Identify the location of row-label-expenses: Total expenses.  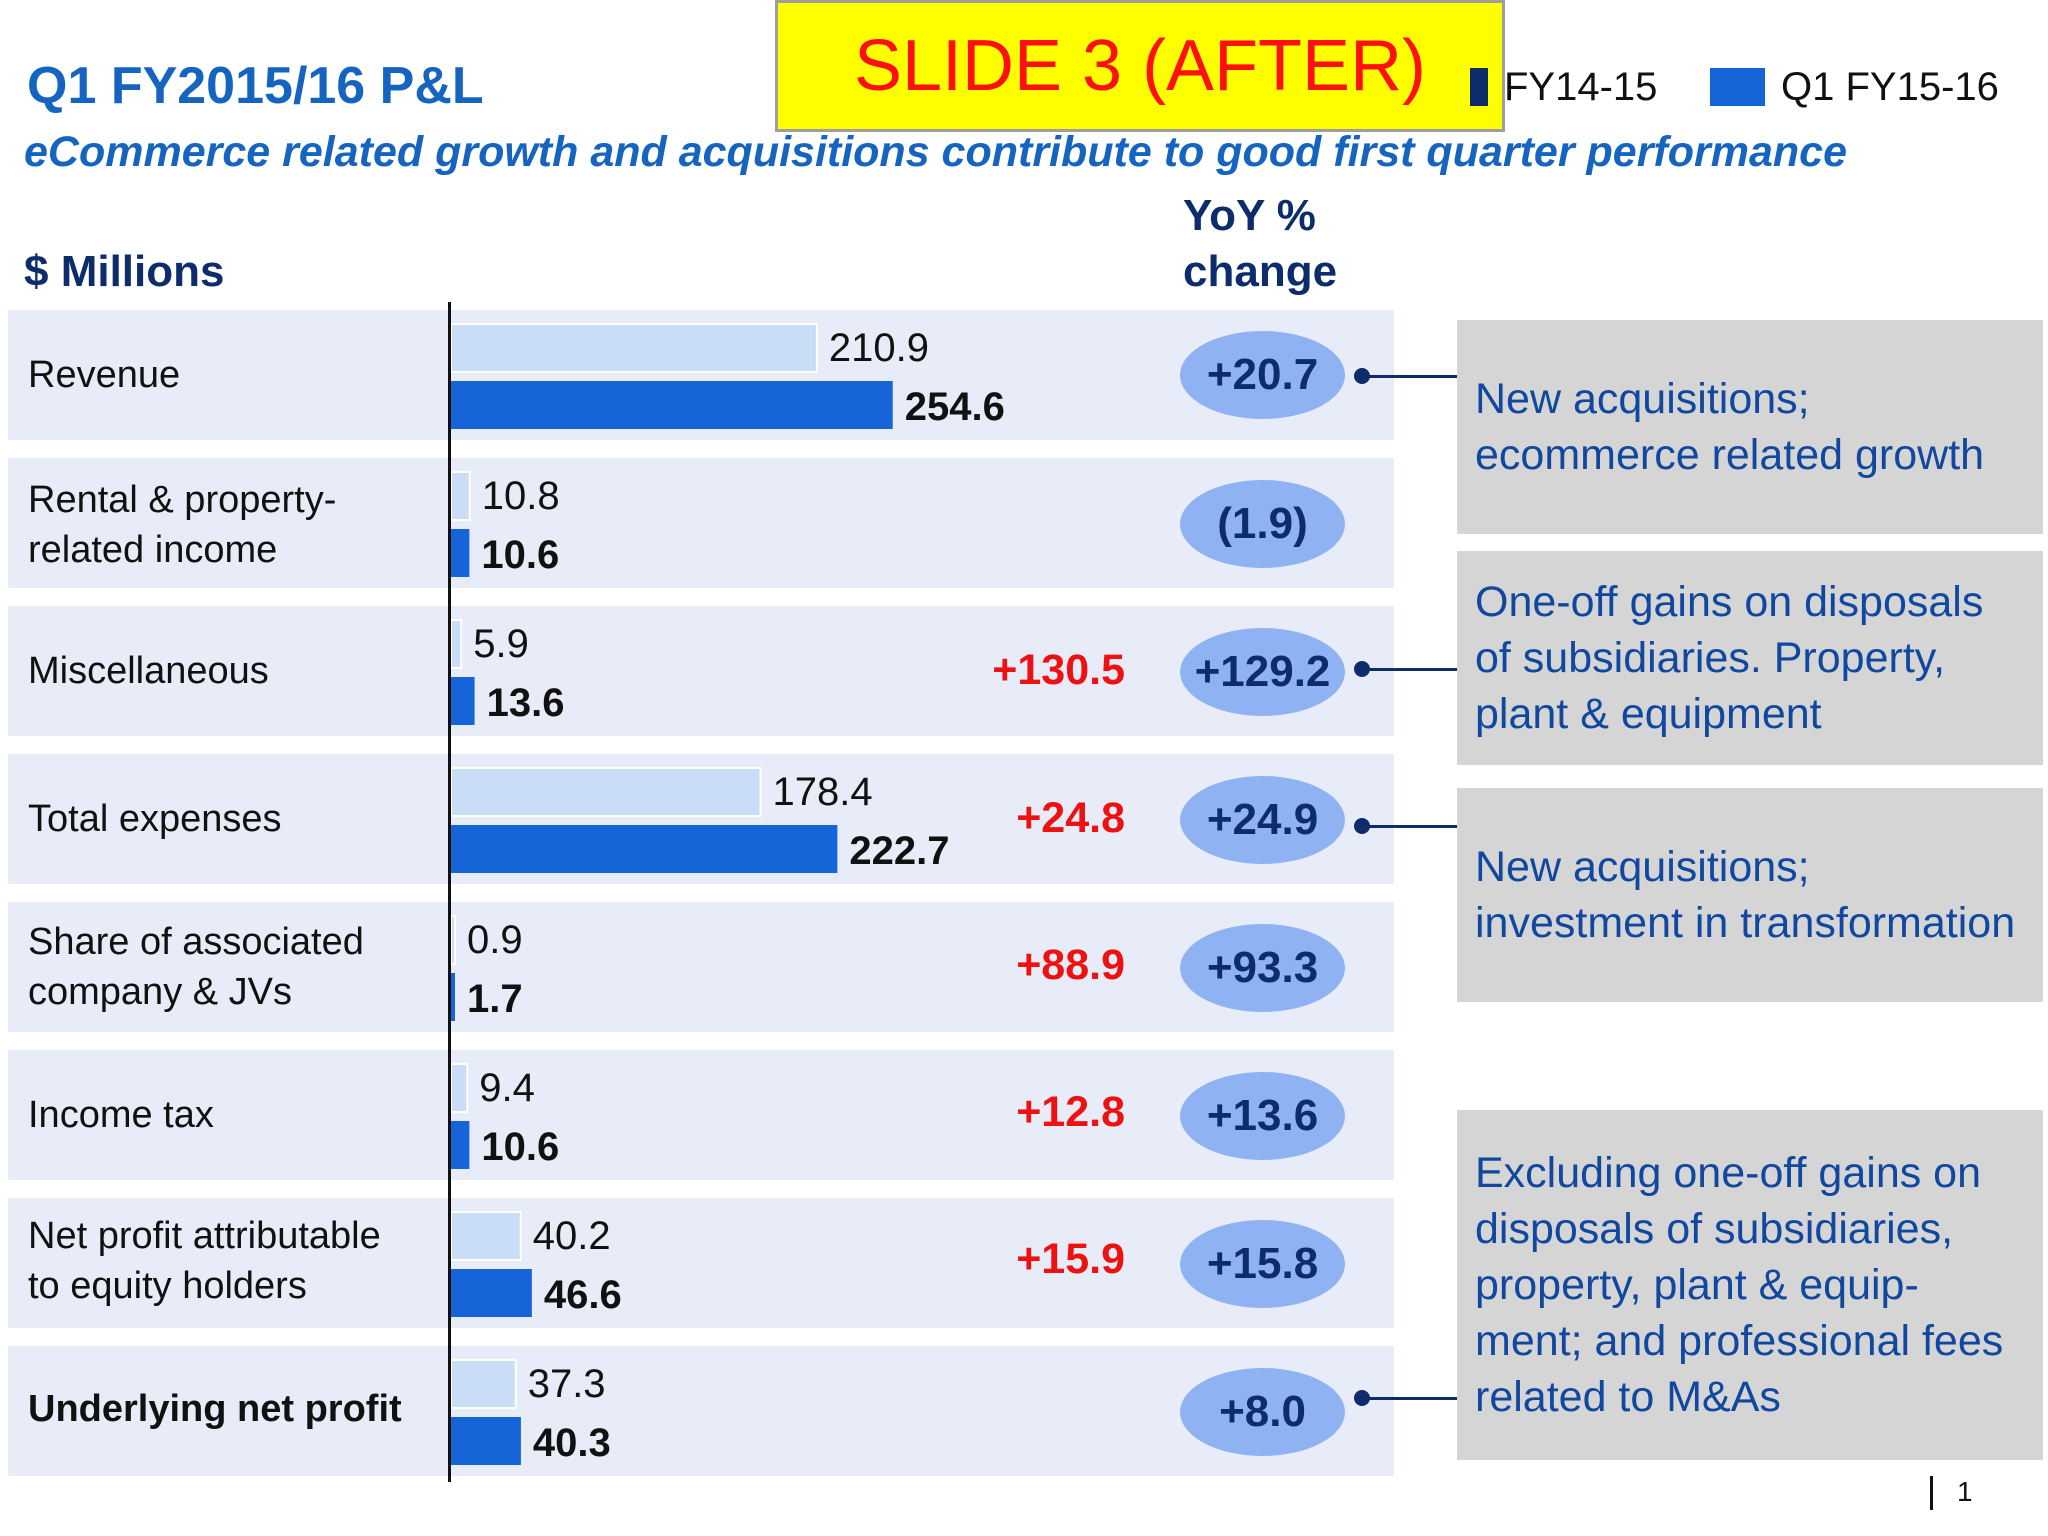
(238, 819).